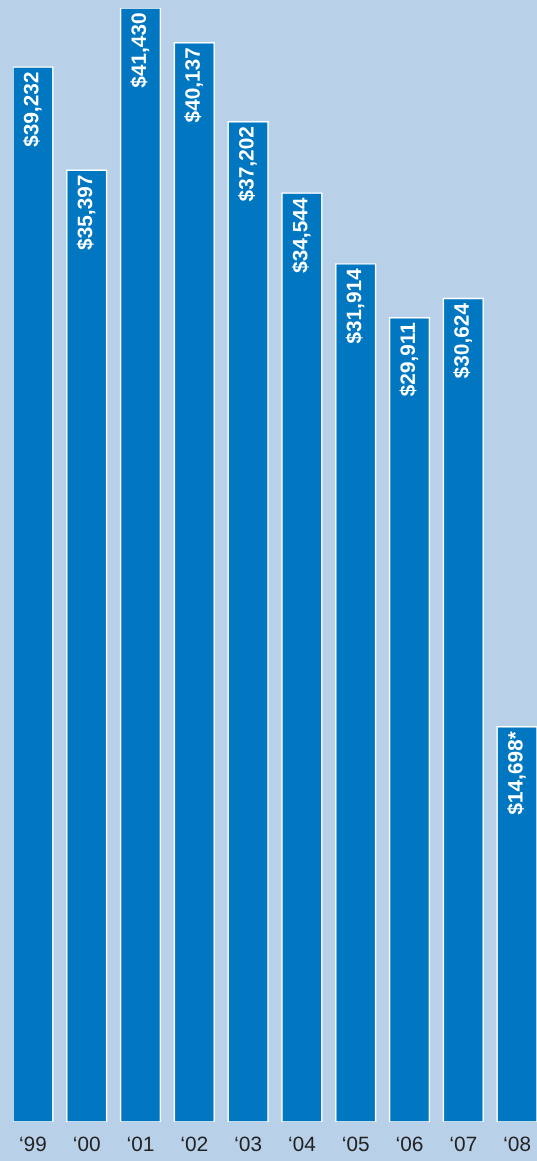  Describe the element at coordinates (140, 1144) in the screenshot. I see `x-tick-label: ‘01` at that location.